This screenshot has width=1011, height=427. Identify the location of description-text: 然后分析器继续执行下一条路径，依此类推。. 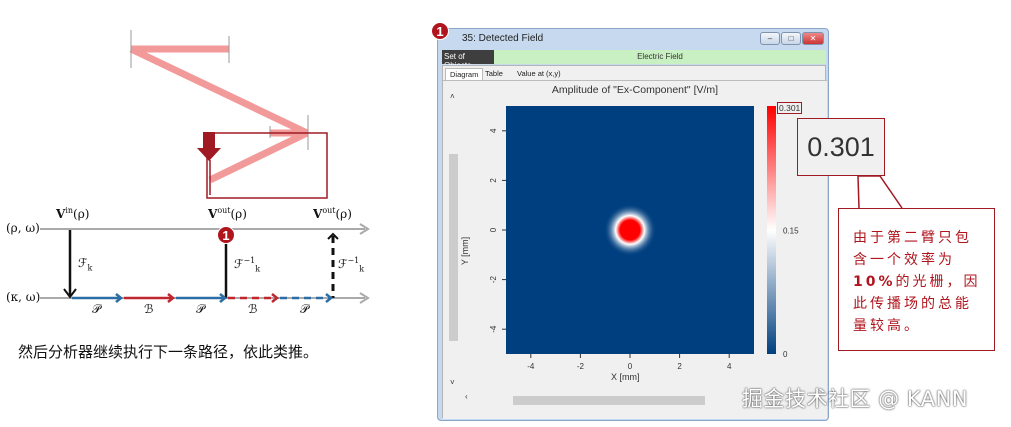
(168, 352).